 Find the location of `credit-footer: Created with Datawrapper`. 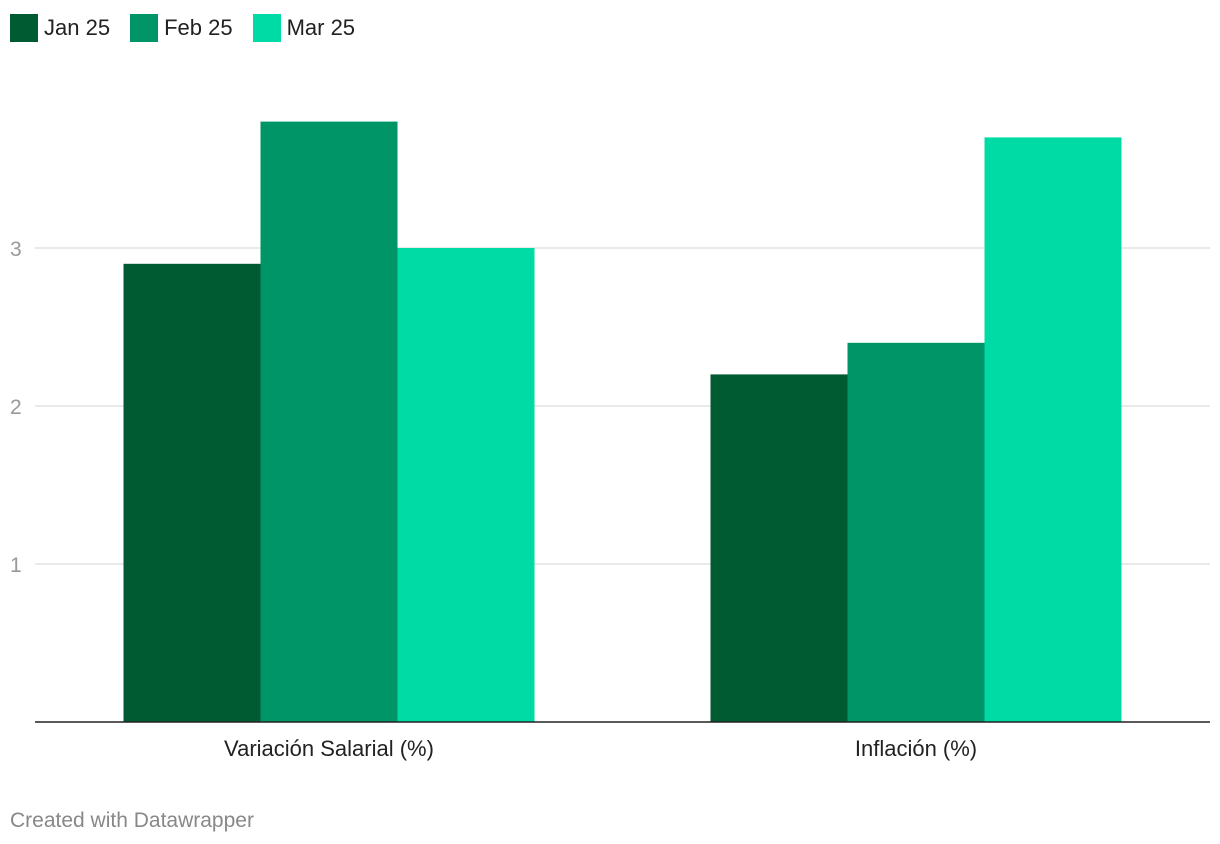

credit-footer: Created with Datawrapper is located at coordinates (132, 820).